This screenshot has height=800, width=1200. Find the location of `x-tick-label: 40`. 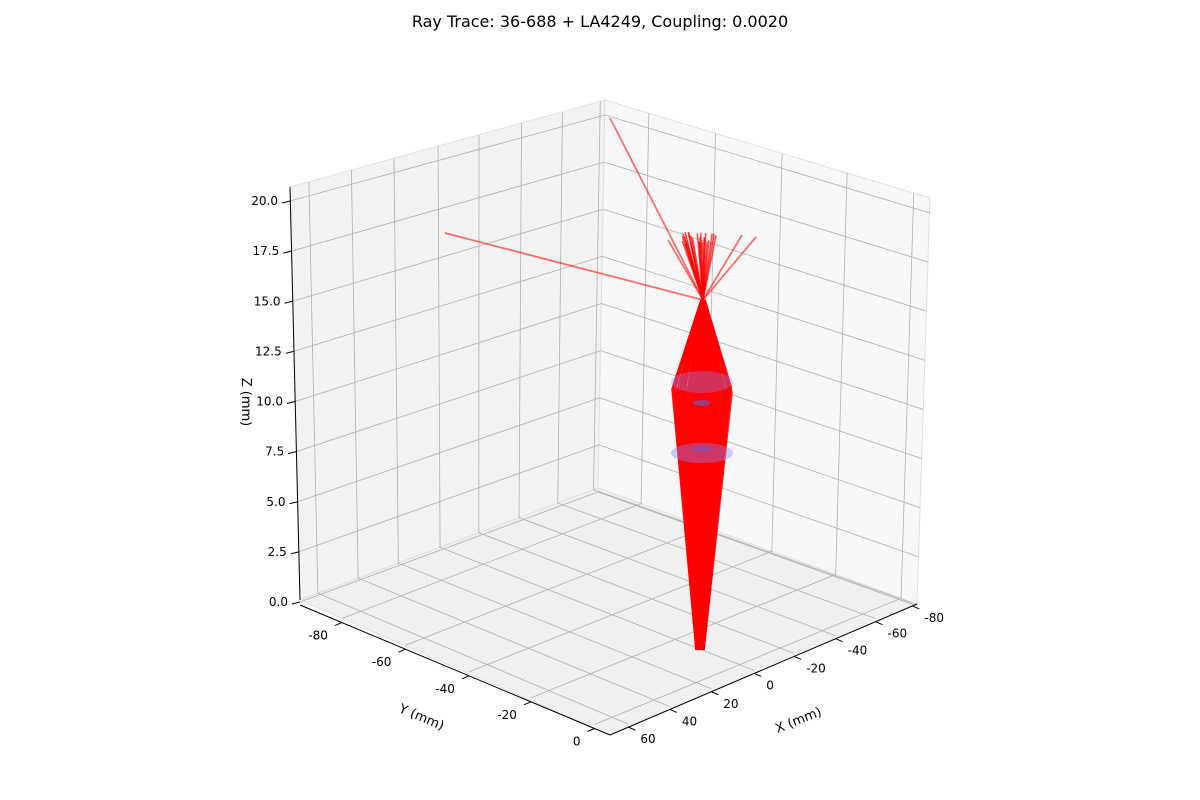

x-tick-label: 40 is located at coordinates (689, 721).